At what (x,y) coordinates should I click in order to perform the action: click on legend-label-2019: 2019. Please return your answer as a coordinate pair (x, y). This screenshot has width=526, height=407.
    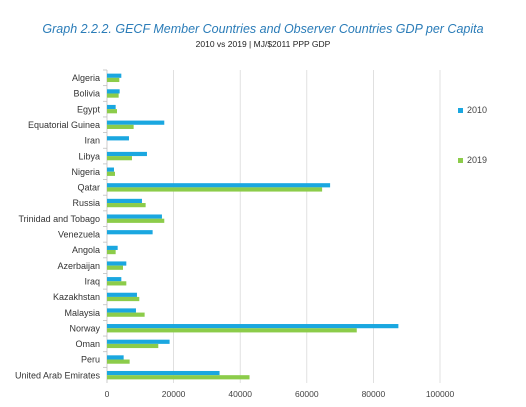
    Looking at the image, I should click on (477, 160).